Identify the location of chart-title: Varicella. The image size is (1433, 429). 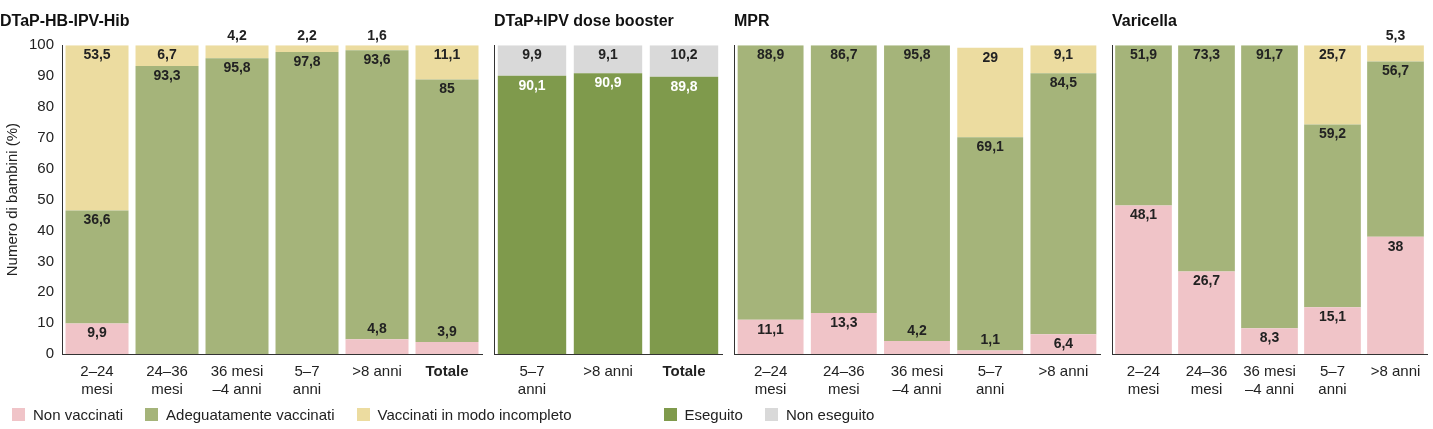
(1145, 21).